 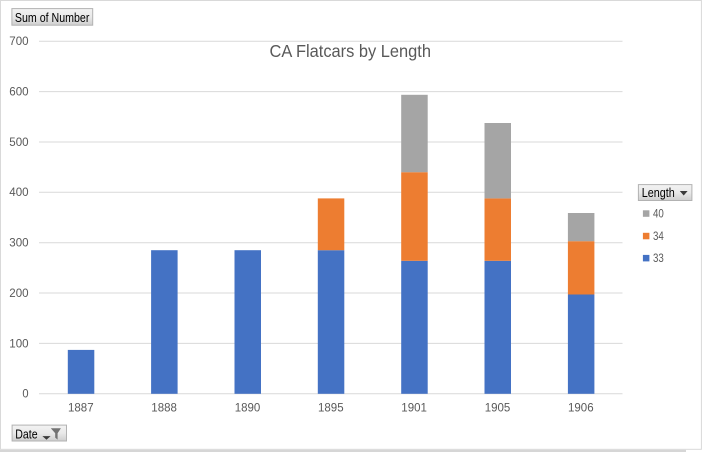 What do you see at coordinates (351, 51) in the screenshot?
I see `svg-text: CA Flatcars by Length` at bounding box center [351, 51].